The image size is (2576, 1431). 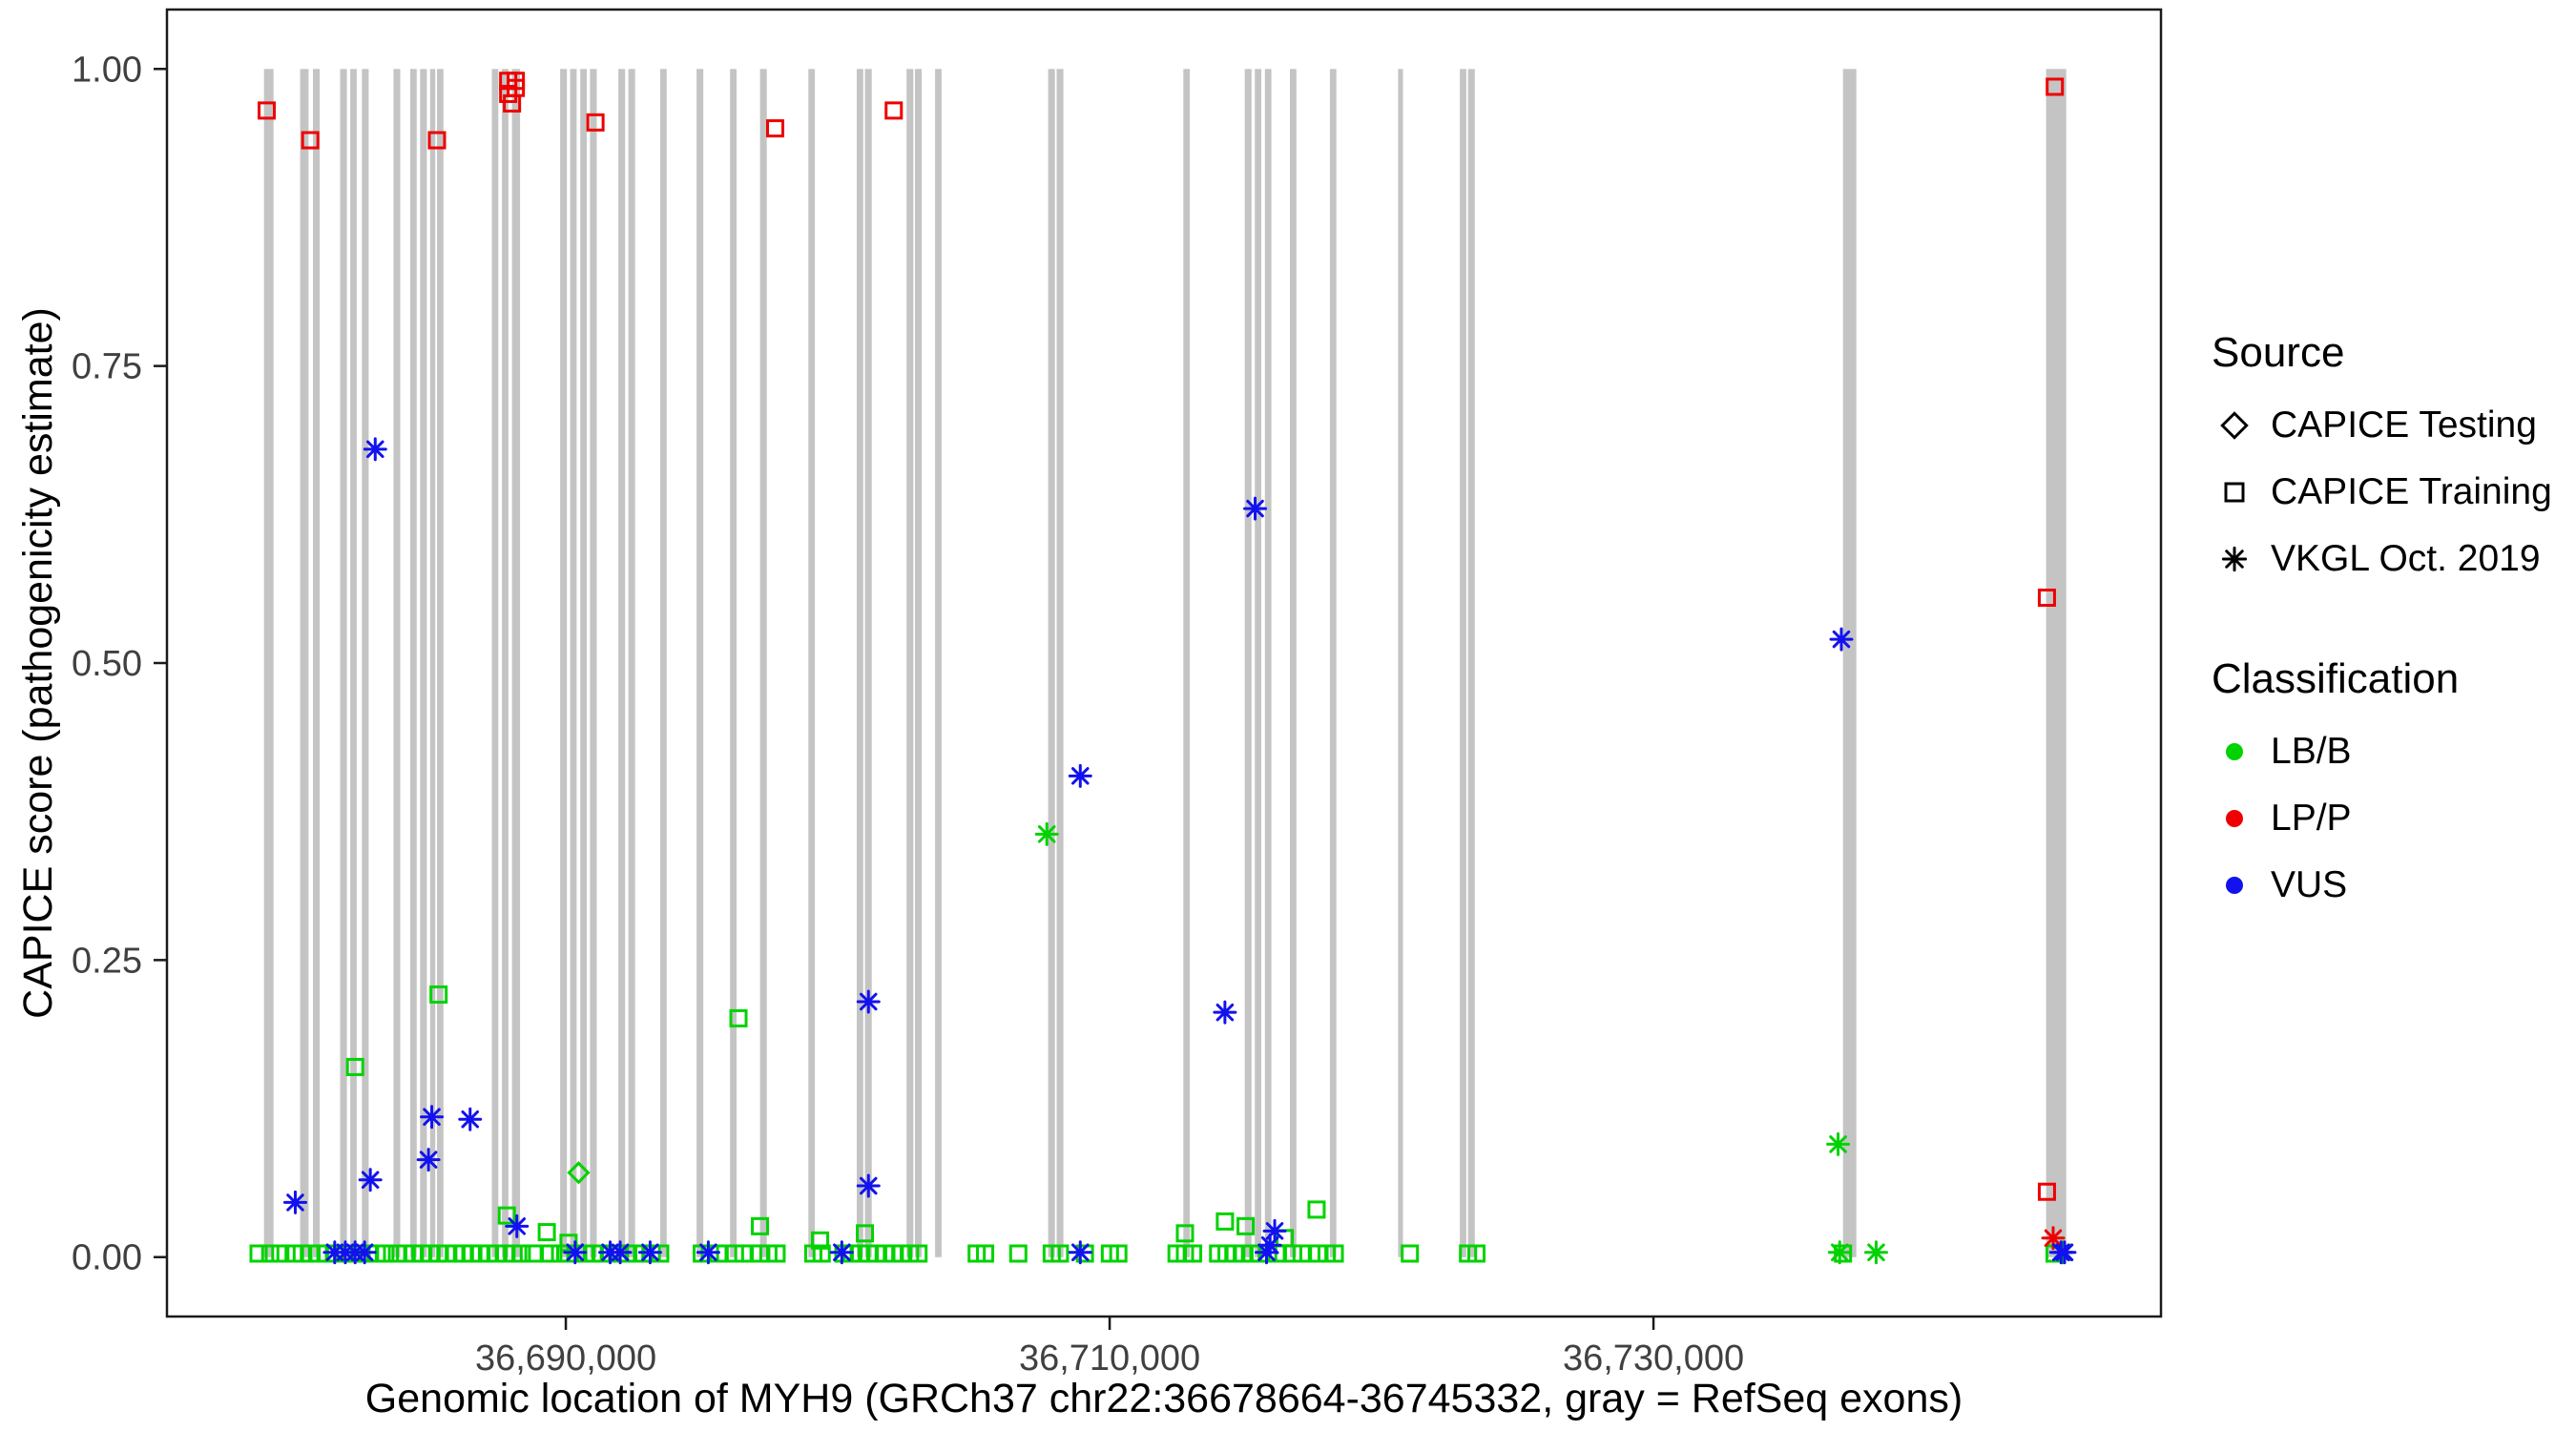 What do you see at coordinates (2309, 885) in the screenshot?
I see `legend-label: VUS` at bounding box center [2309, 885].